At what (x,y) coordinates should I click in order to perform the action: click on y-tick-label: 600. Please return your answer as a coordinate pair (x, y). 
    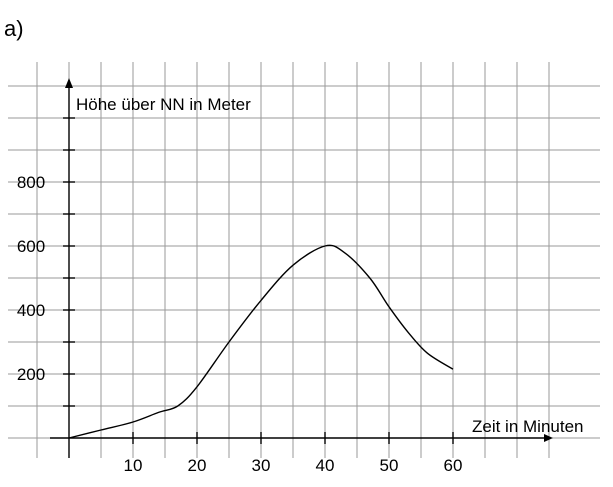
    Looking at the image, I should click on (31, 246).